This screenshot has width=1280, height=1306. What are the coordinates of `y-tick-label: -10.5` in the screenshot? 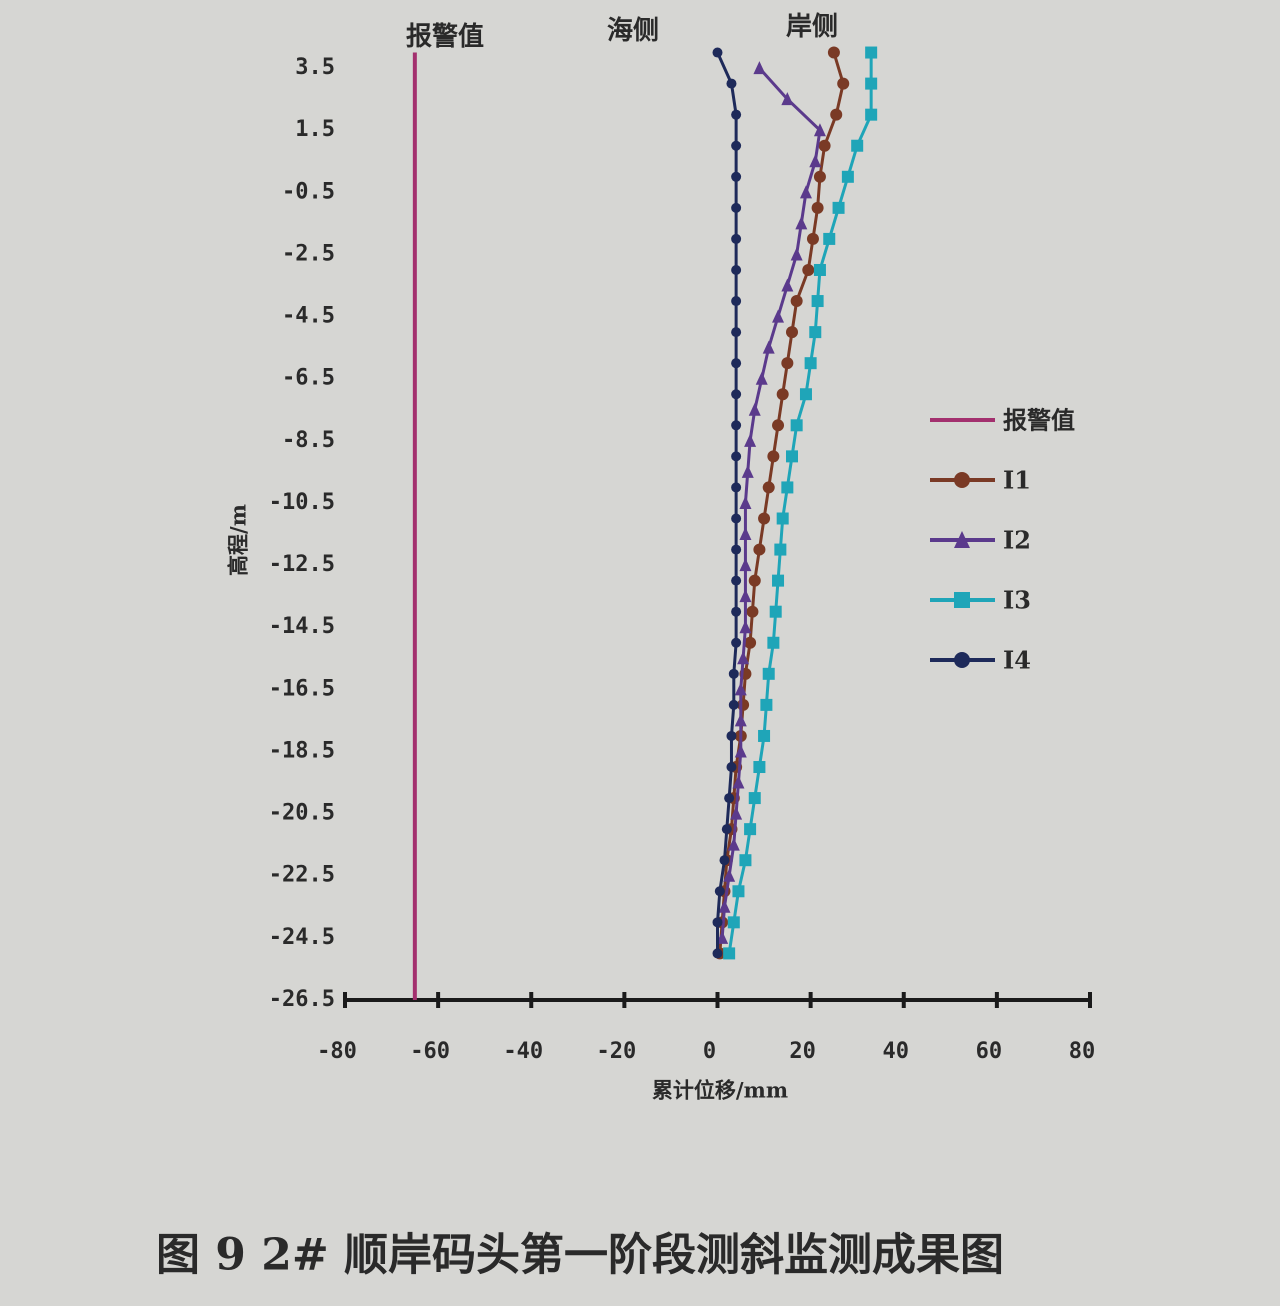 It's located at (302, 502).